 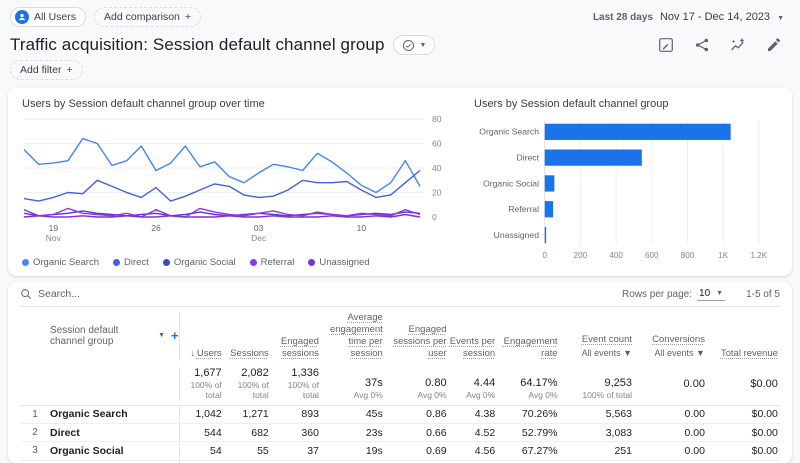 What do you see at coordinates (131, 262) in the screenshot?
I see `legend-item-direct: Direct` at bounding box center [131, 262].